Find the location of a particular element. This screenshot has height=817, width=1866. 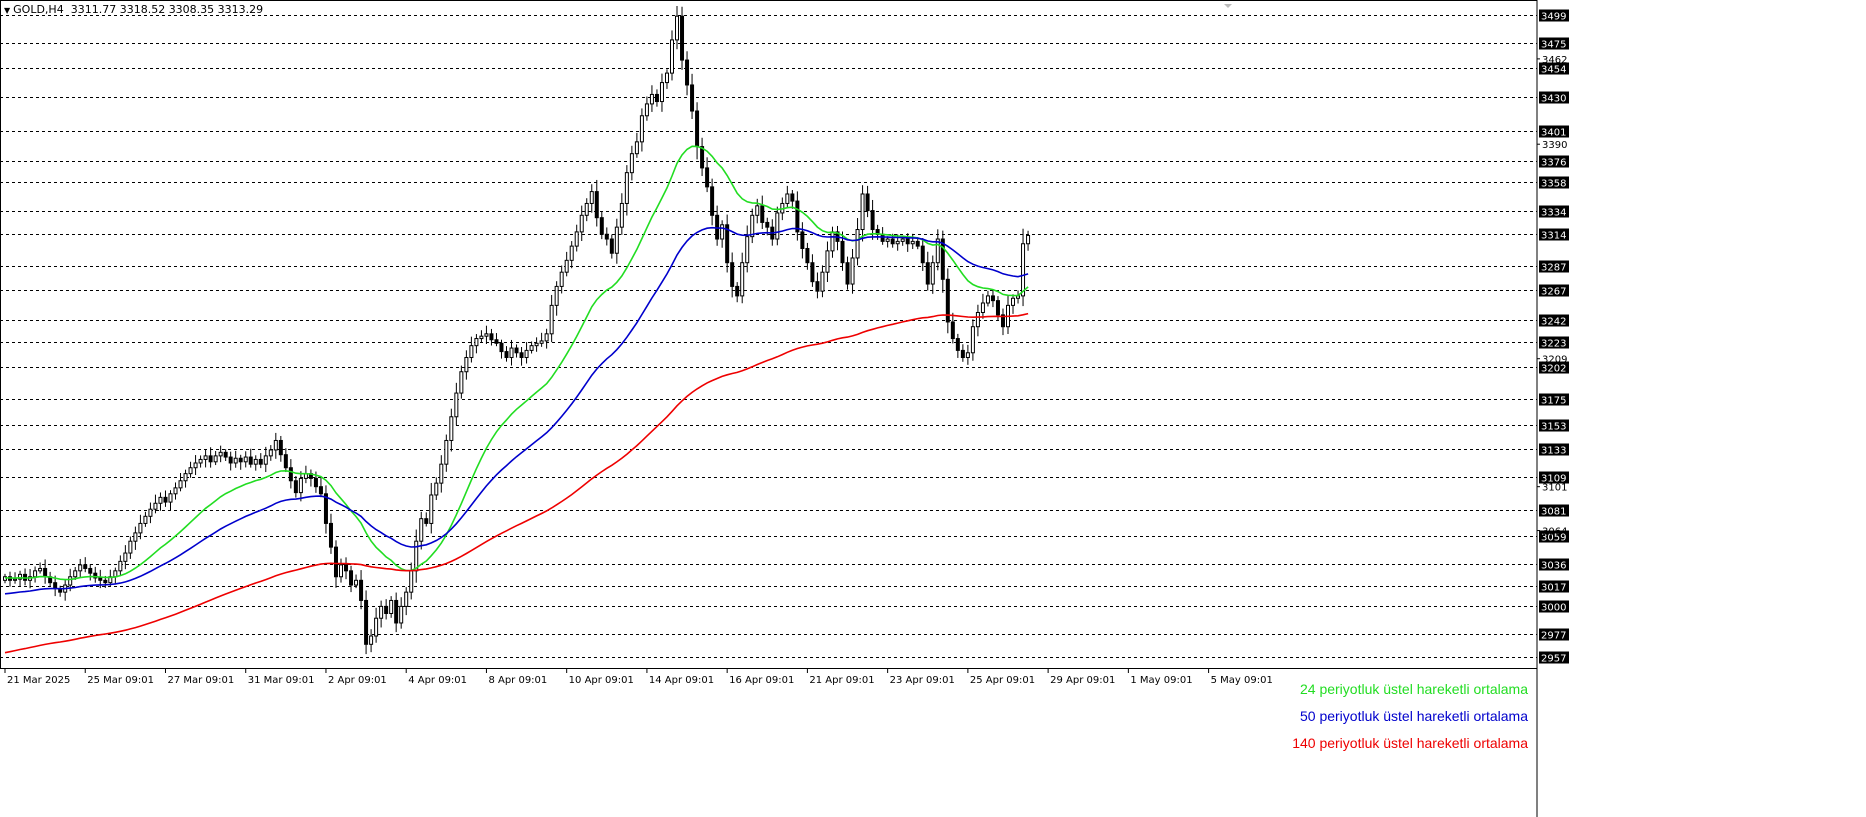

shift-marker-icon is located at coordinates (1228, 6).